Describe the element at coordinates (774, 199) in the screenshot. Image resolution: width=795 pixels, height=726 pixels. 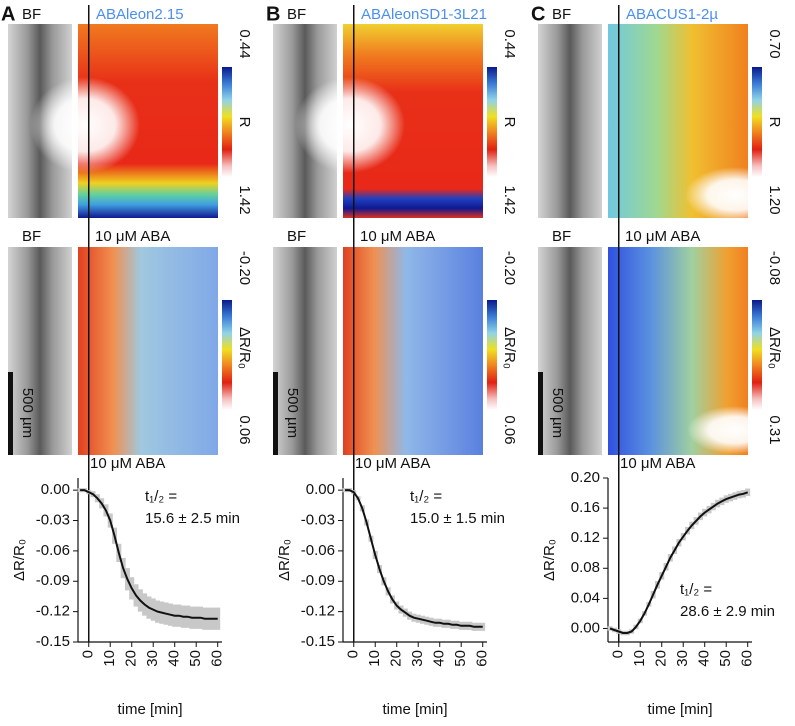
I see `colorbar-label: 1.20` at that location.